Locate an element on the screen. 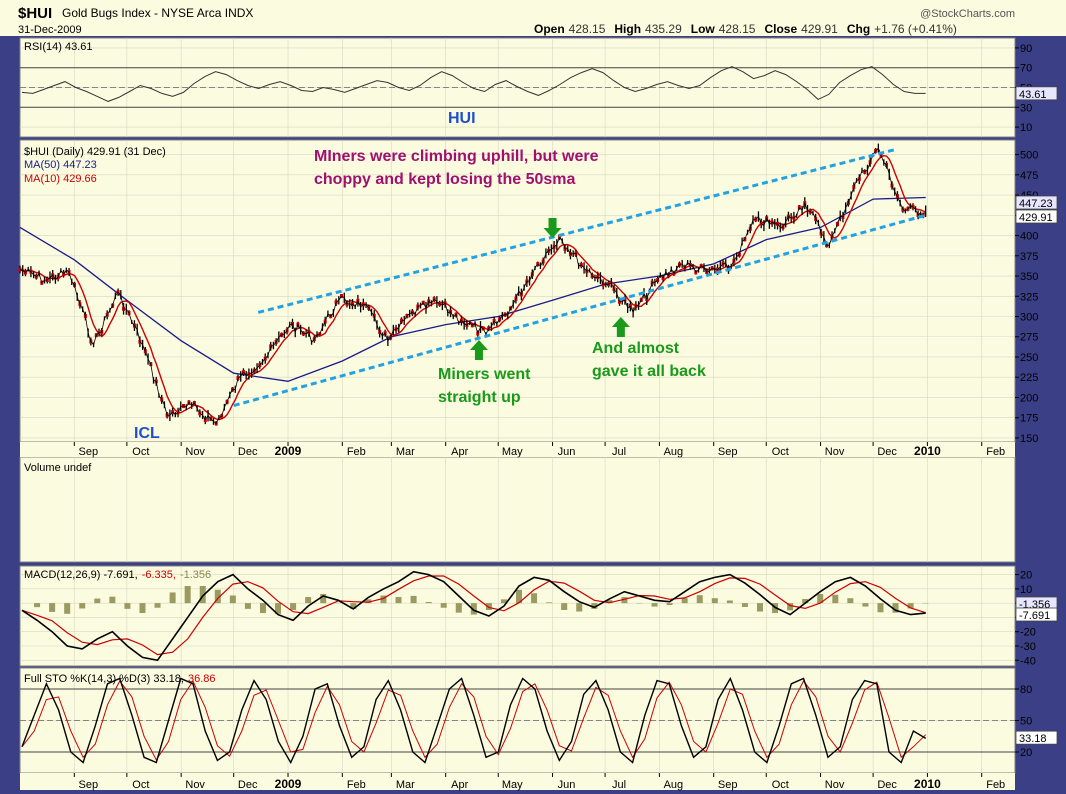  annotation-text: MIners were climbing uphill, but were is located at coordinates (456, 156).